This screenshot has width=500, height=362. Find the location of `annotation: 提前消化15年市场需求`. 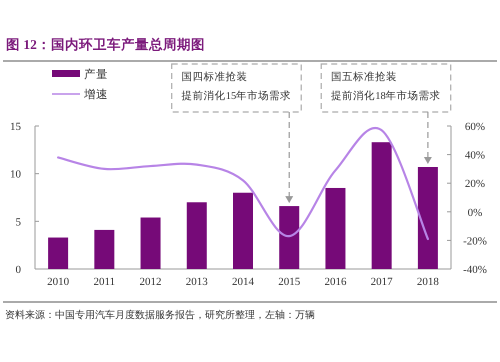

annotation: 提前消化15年市场需求 is located at coordinates (237, 95).